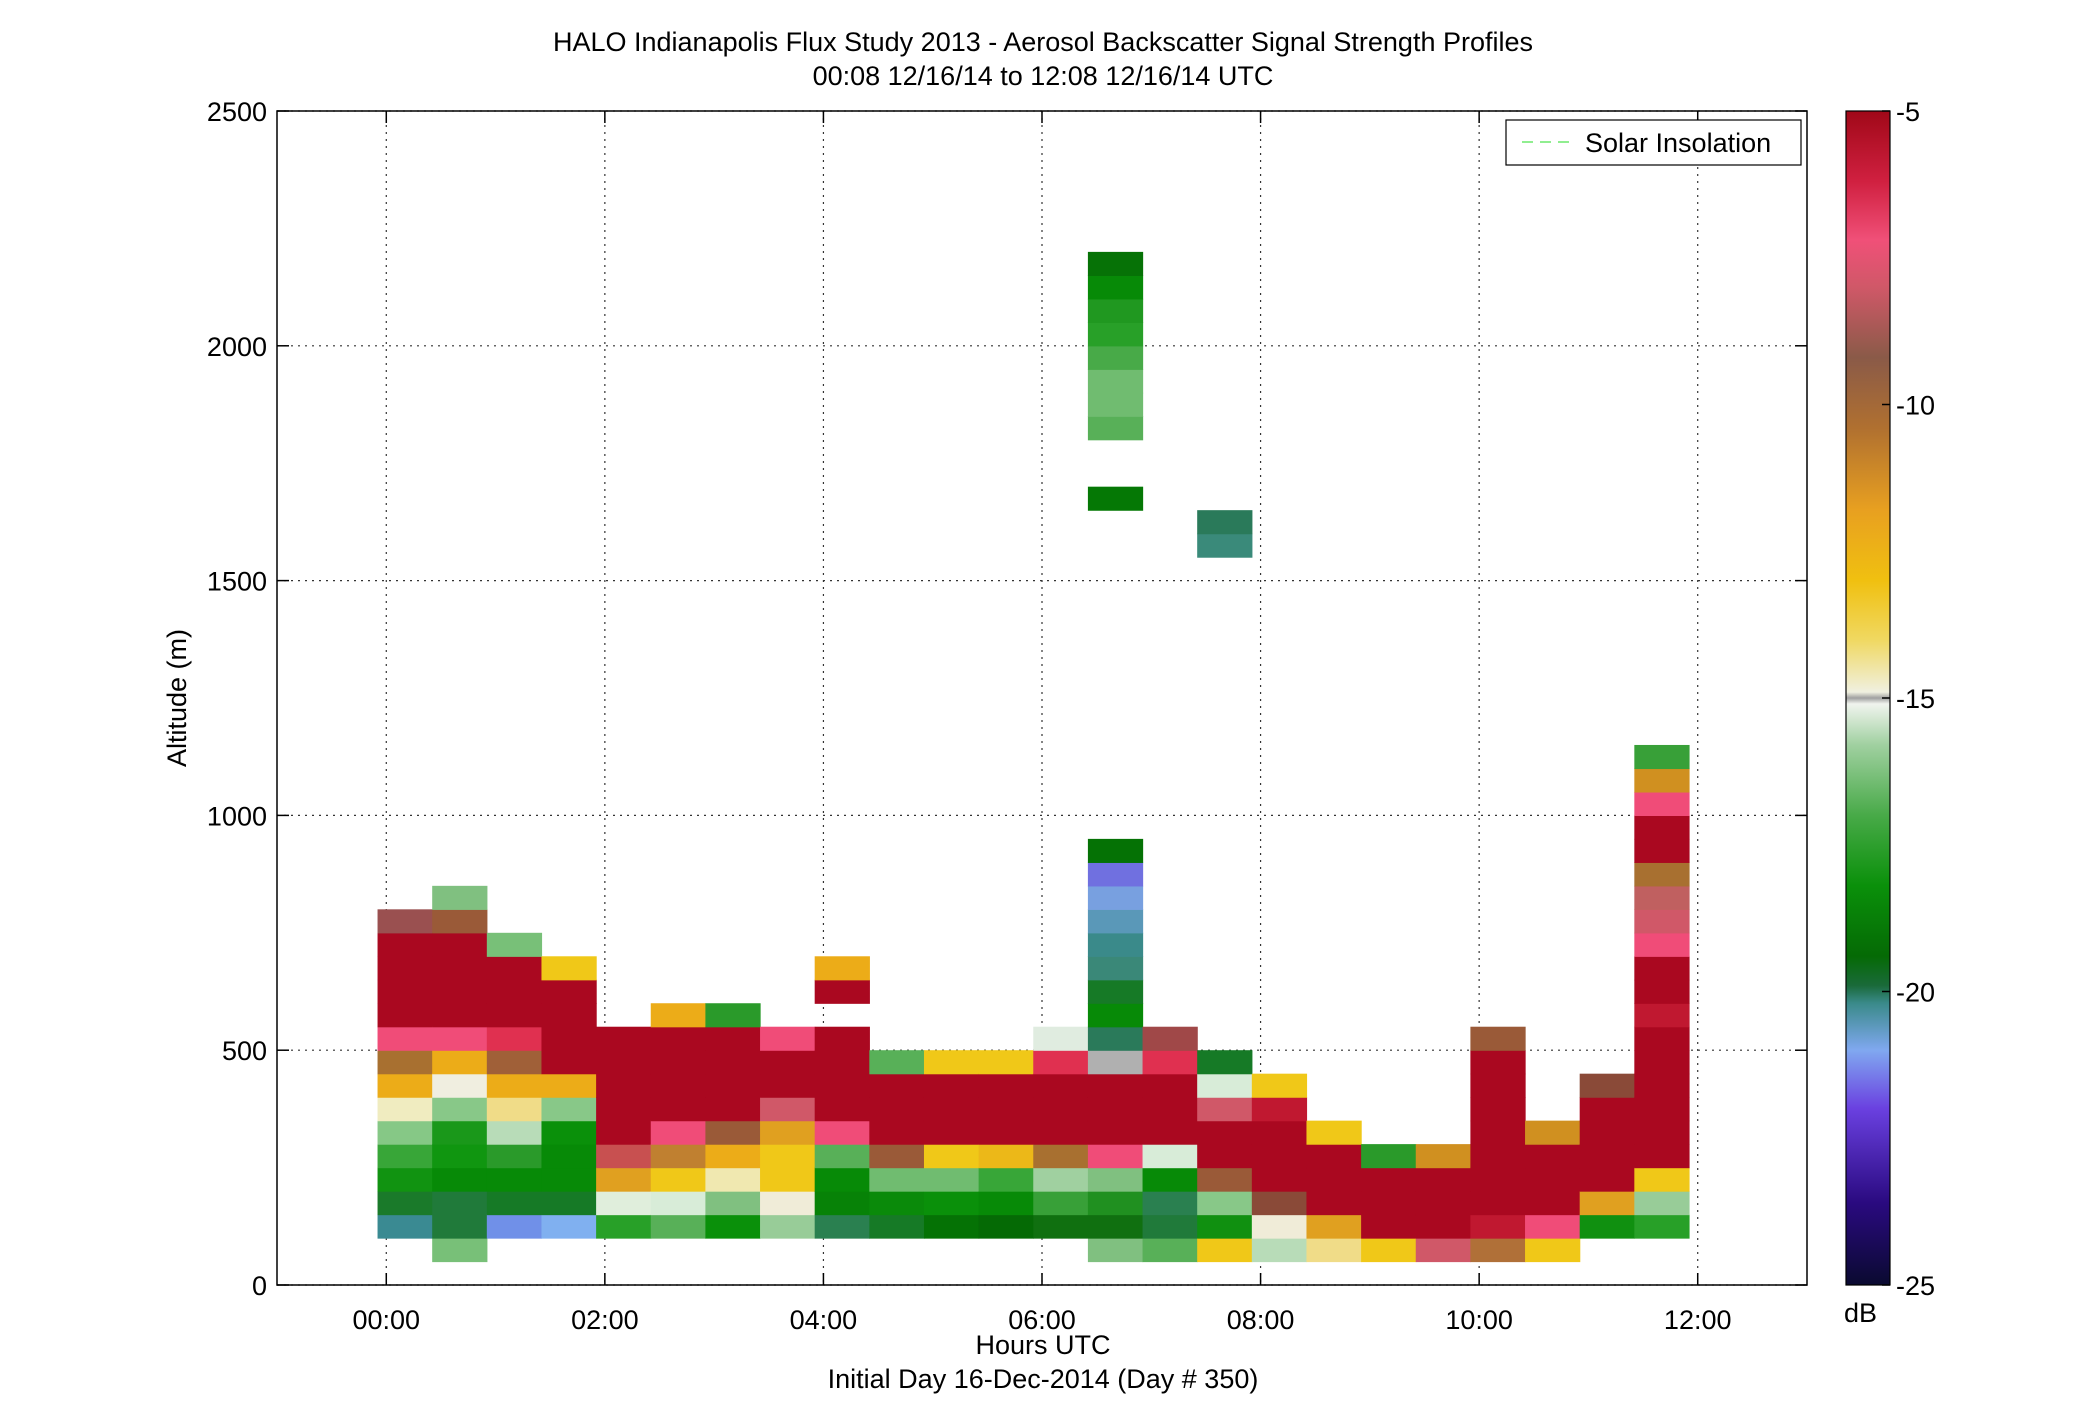 This screenshot has height=1425, width=2098. Describe the element at coordinates (1860, 1313) in the screenshot. I see `colorbar-unit-label: dB` at that location.